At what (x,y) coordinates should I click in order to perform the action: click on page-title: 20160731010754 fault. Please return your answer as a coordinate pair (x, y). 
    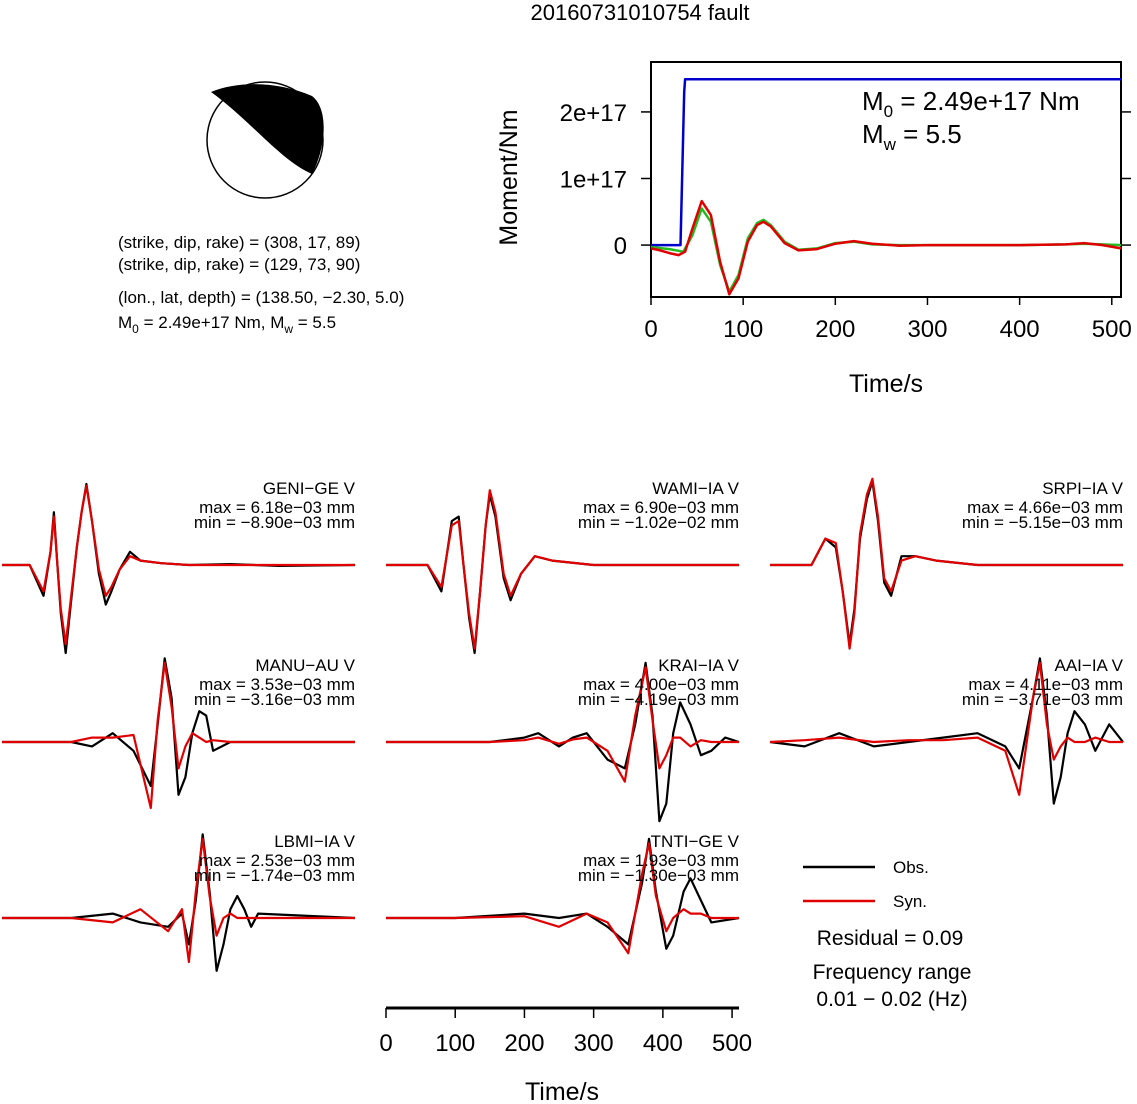
    Looking at the image, I should click on (640, 12).